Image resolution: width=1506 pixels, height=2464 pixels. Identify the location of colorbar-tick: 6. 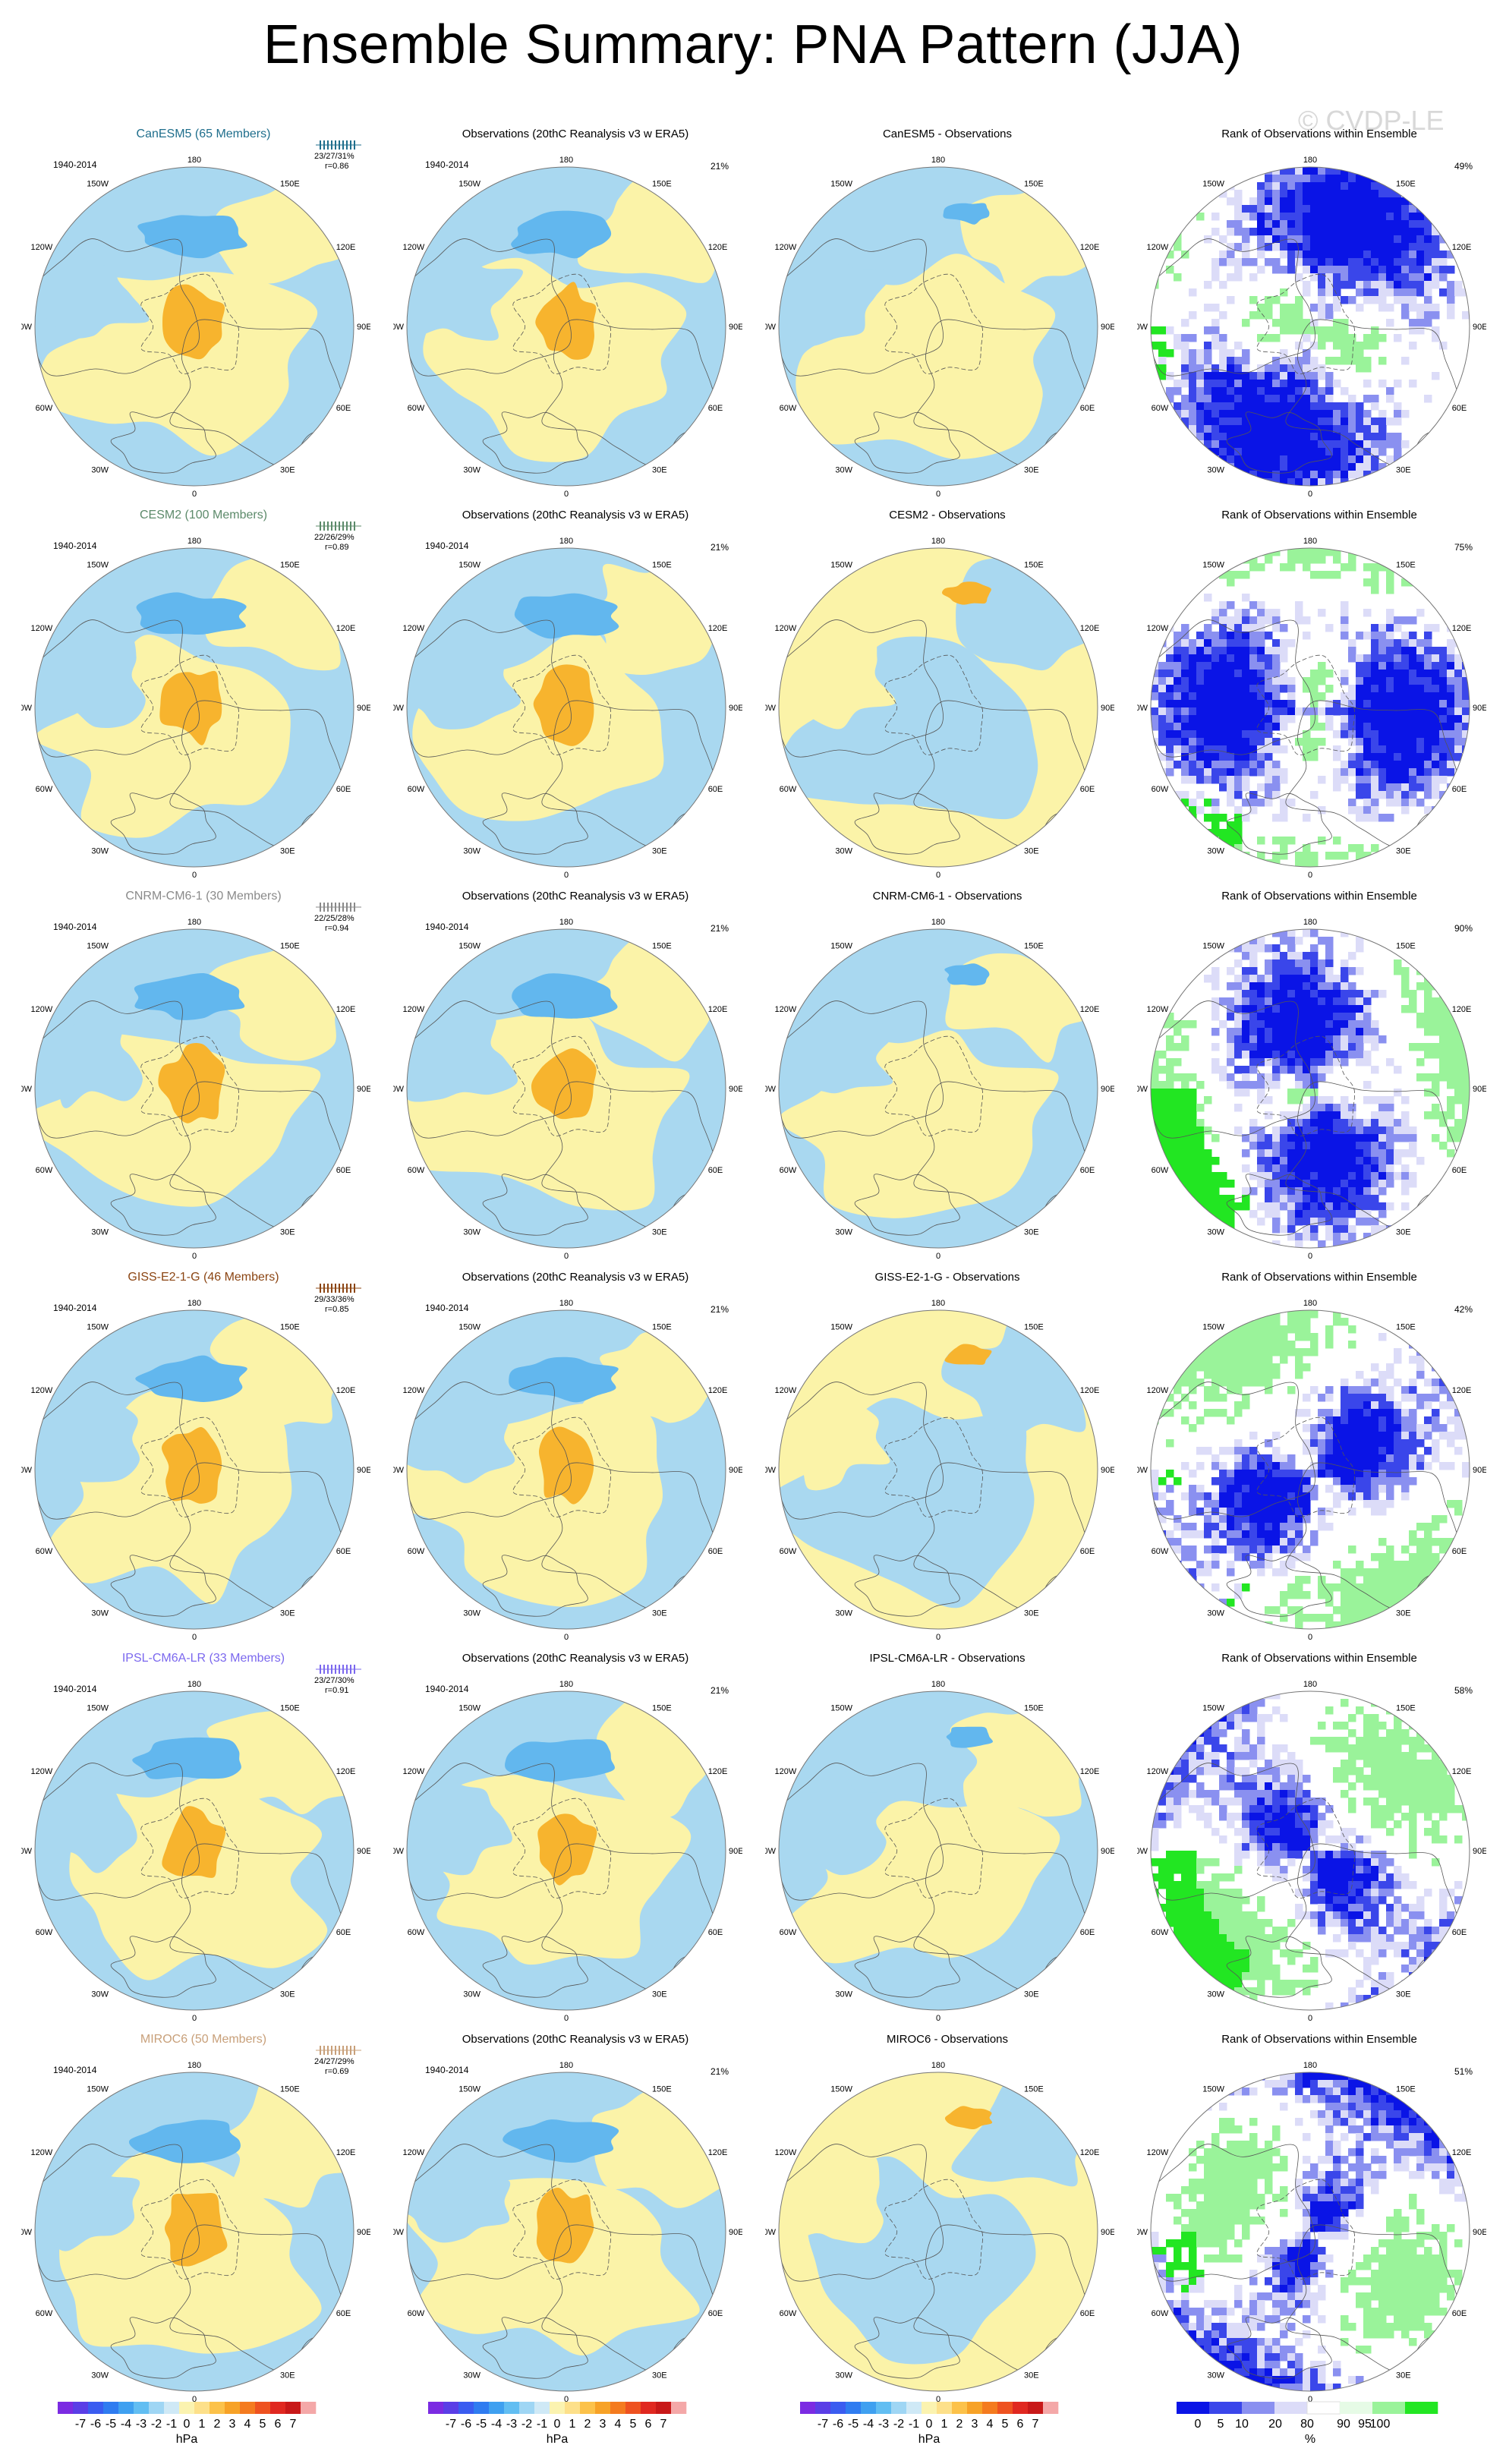
(648, 2424).